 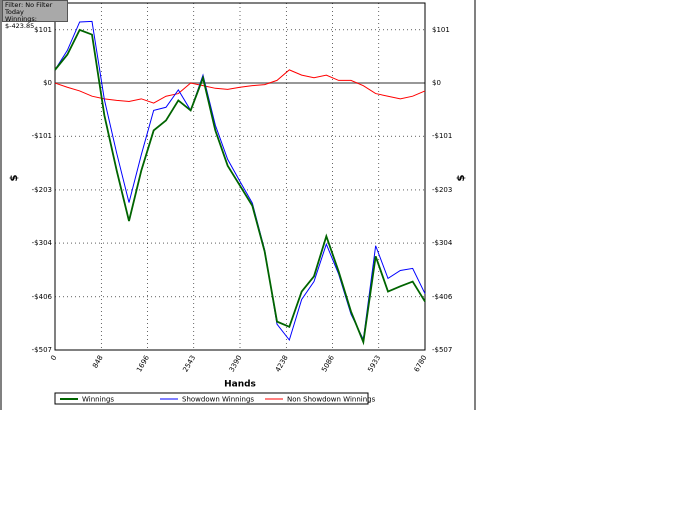 I want to click on x-tick-label: 3390, so click(x=236, y=363).